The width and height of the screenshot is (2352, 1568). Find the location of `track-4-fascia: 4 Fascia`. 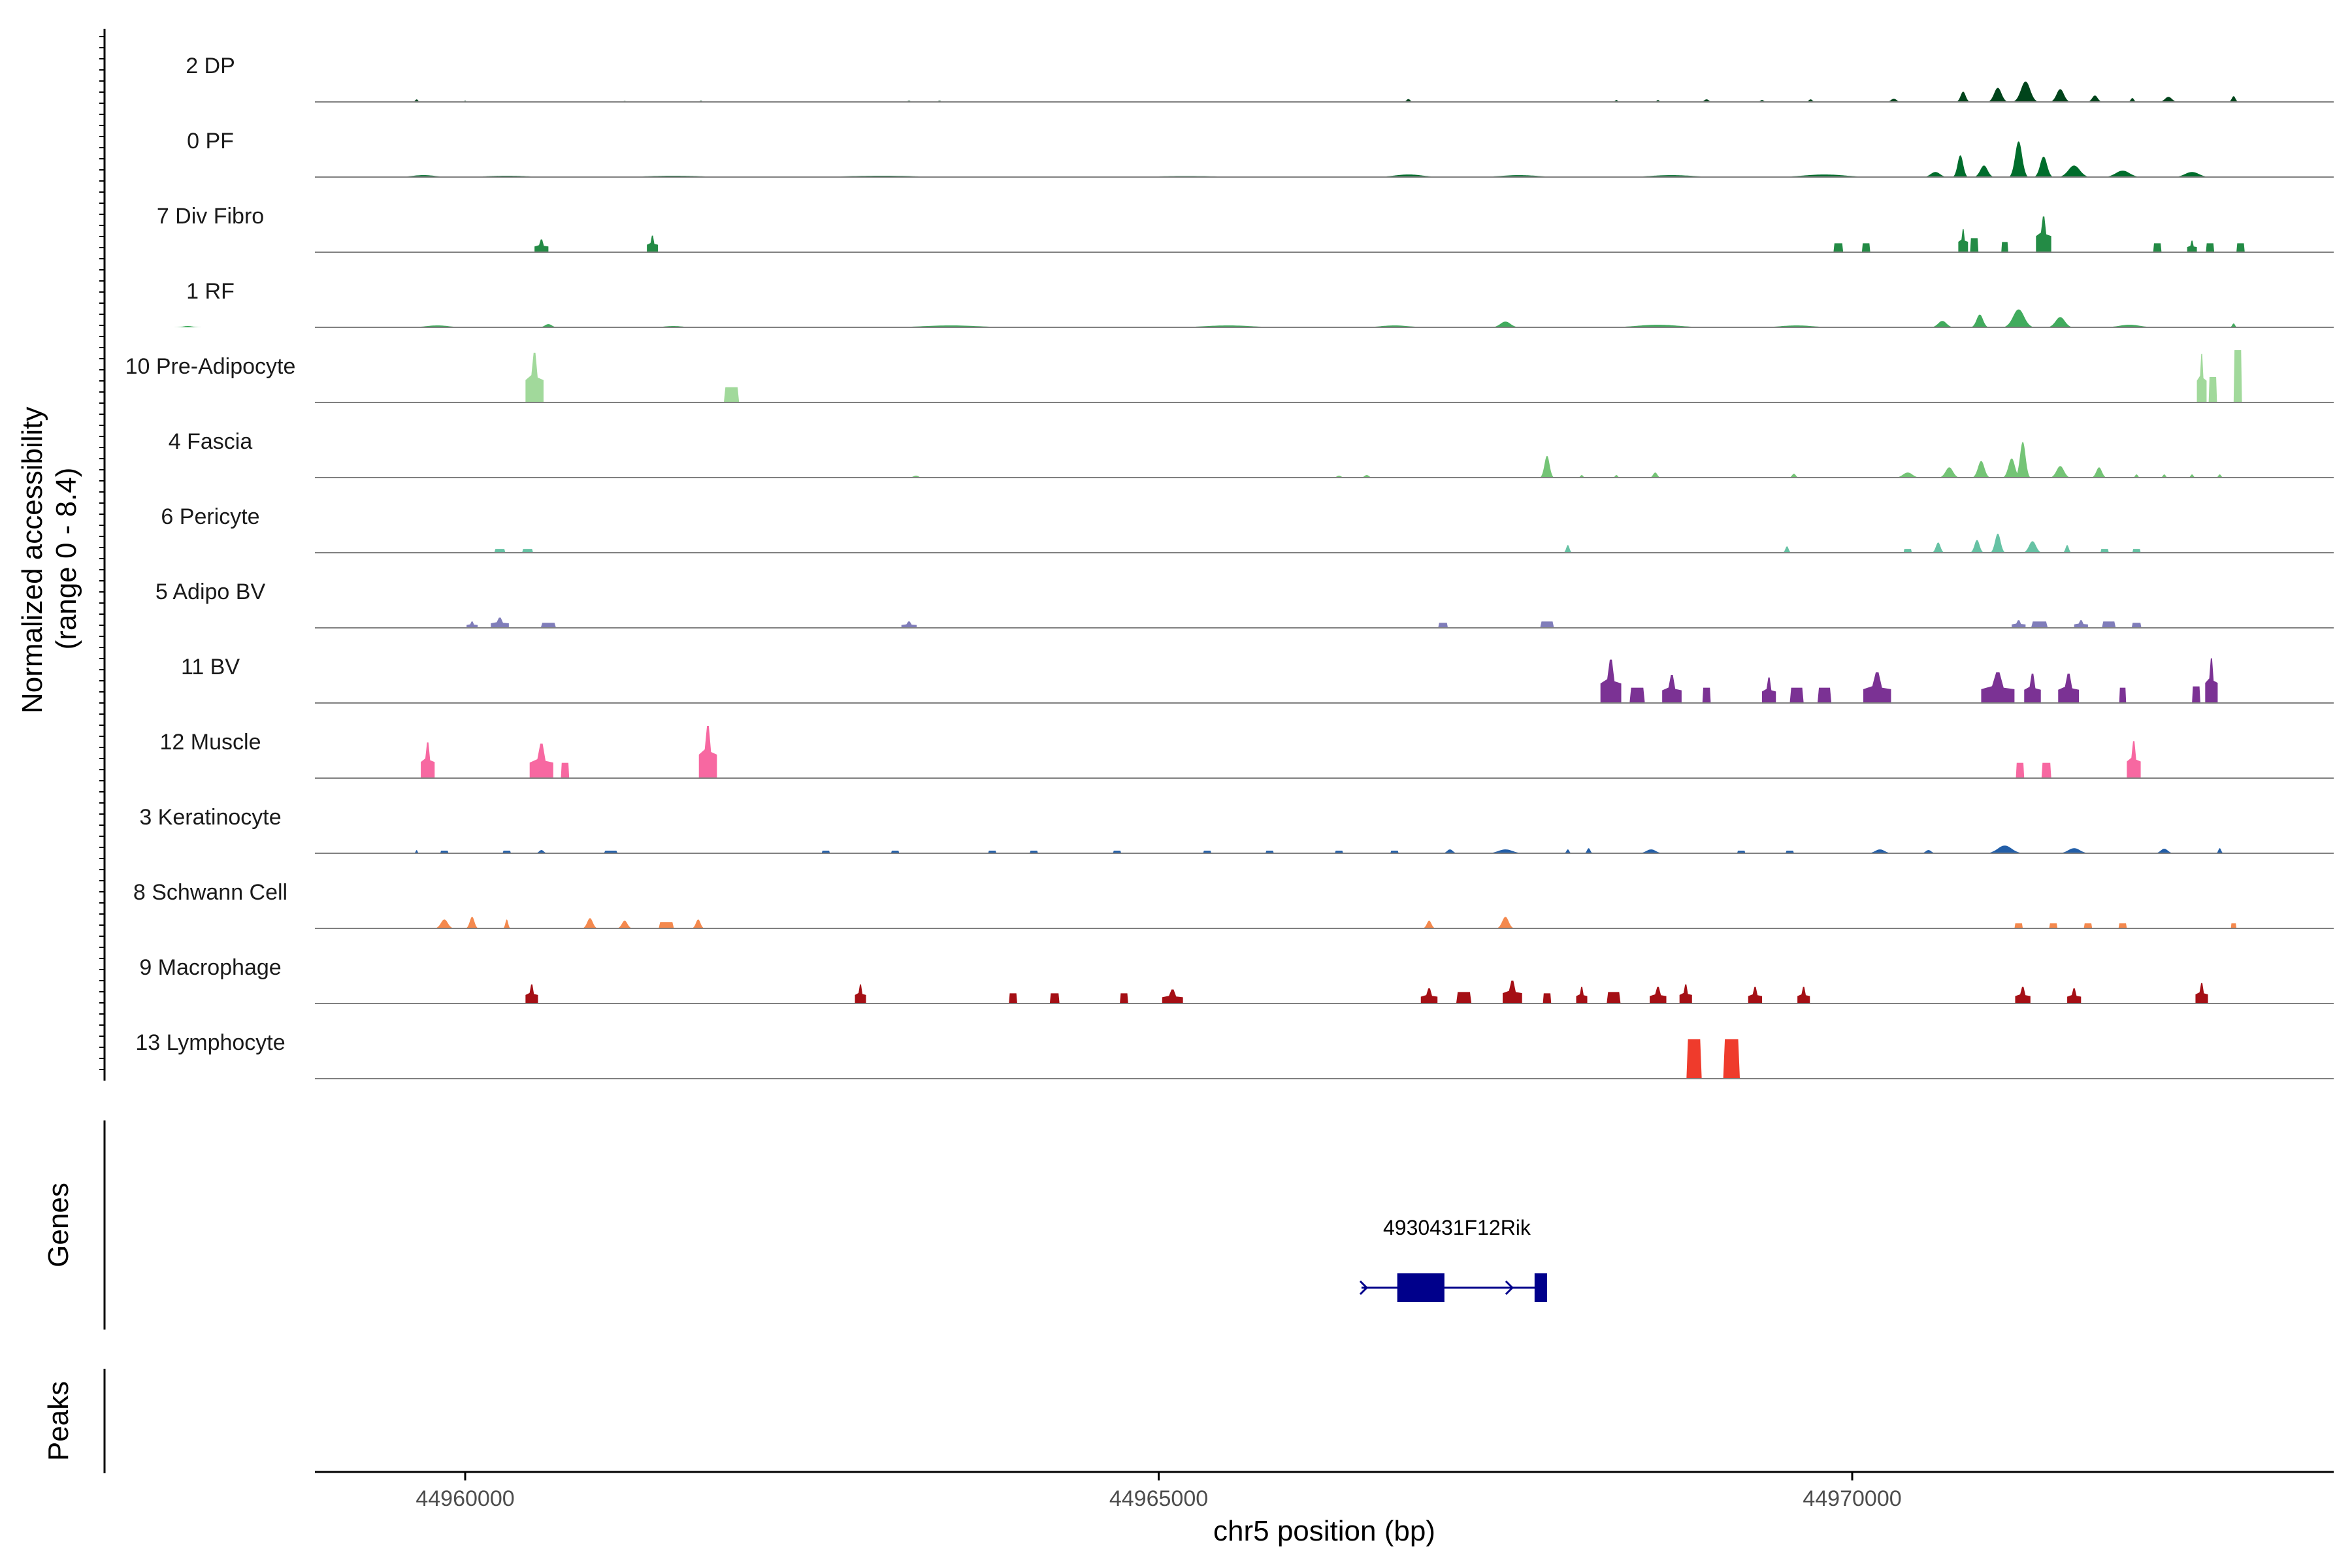

track-4-fascia: 4 Fascia is located at coordinates (1251, 453).